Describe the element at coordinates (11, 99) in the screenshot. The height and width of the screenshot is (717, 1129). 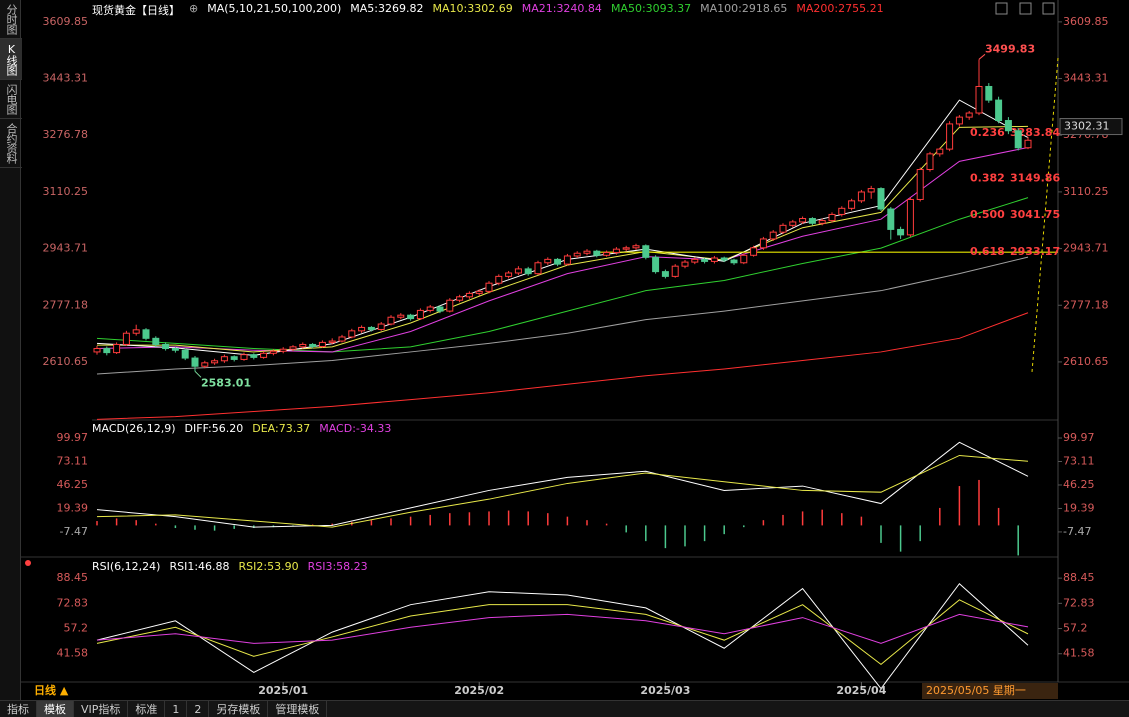
I see `side-tab: 闪电图` at that location.